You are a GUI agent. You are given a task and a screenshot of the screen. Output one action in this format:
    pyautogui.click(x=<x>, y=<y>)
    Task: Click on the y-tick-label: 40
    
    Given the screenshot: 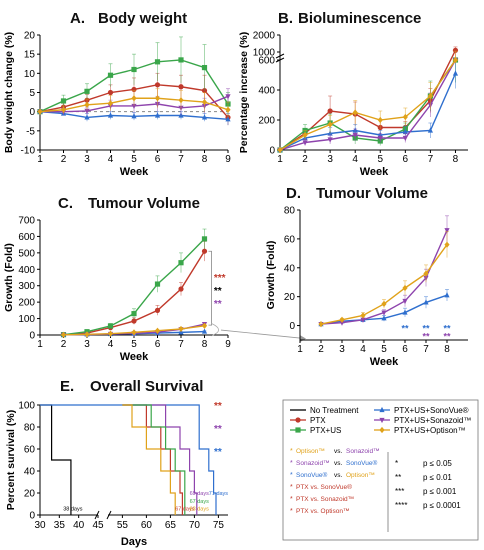 What is the action you would take?
    pyautogui.click(x=30, y=472)
    